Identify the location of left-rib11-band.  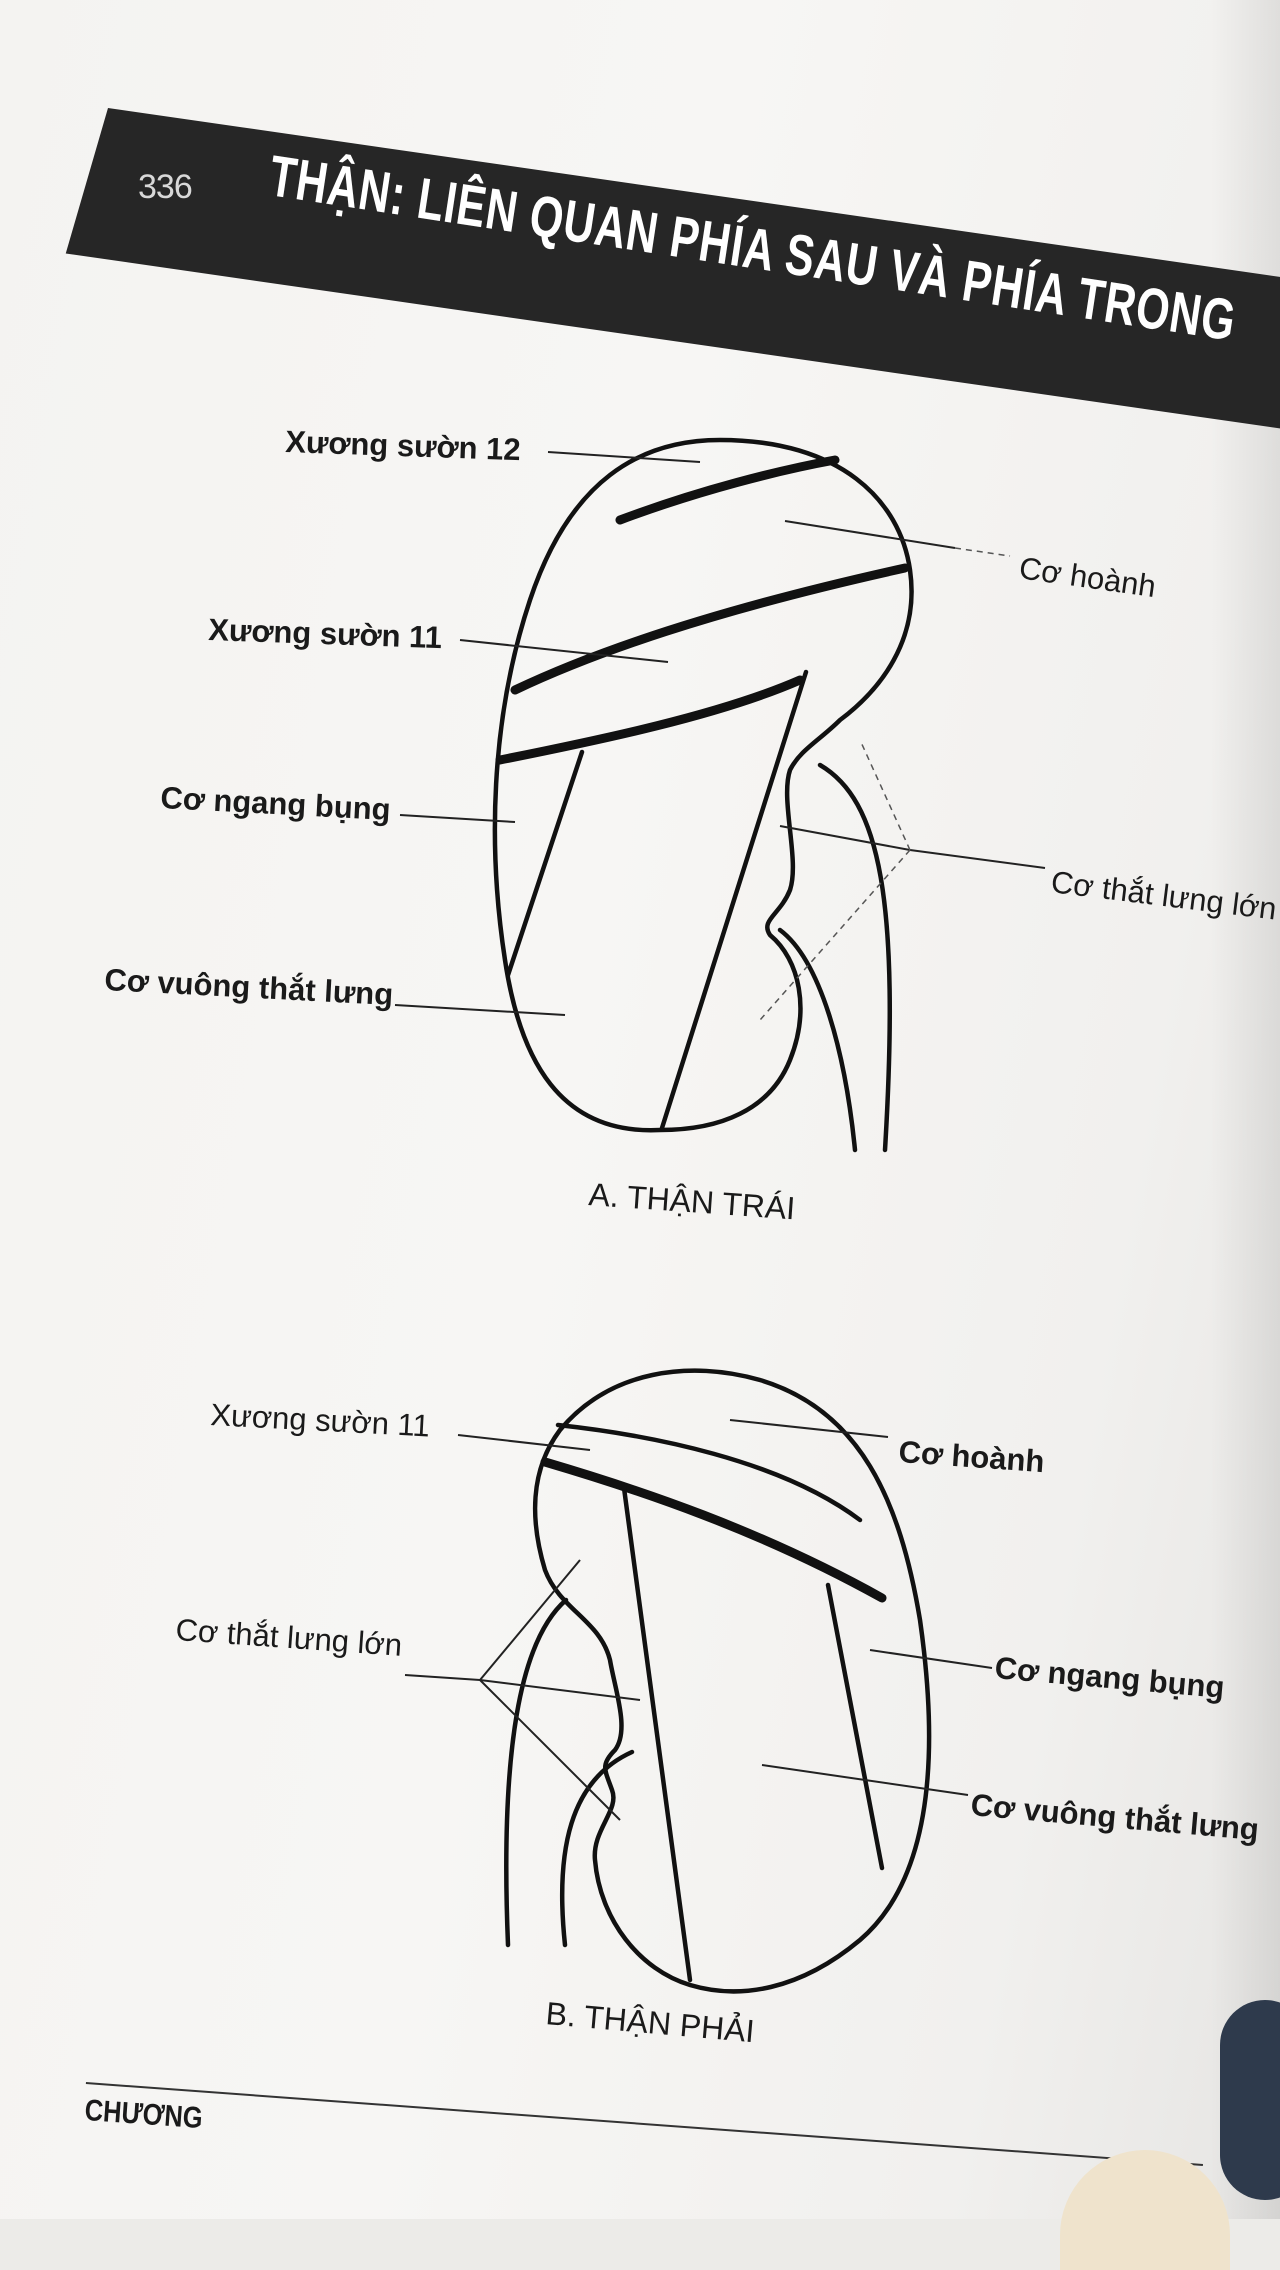
(710, 629).